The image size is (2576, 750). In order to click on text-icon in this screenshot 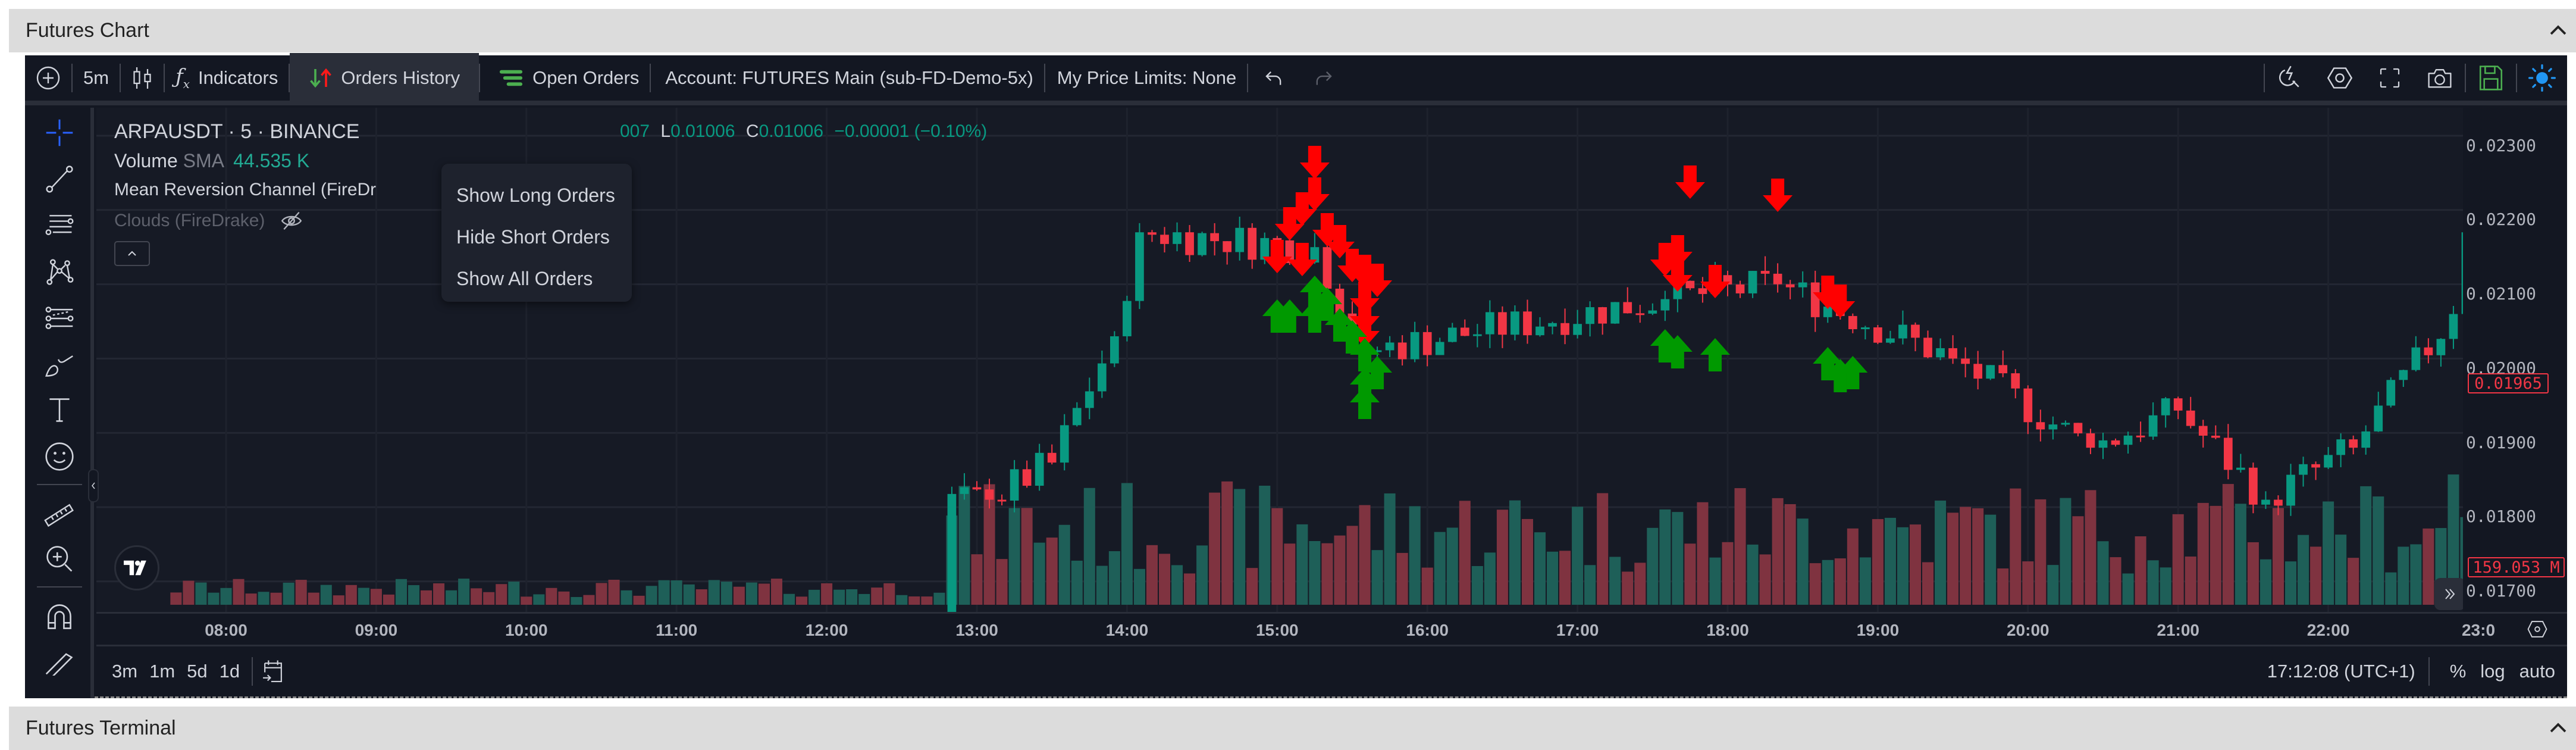, I will do `click(59, 410)`.